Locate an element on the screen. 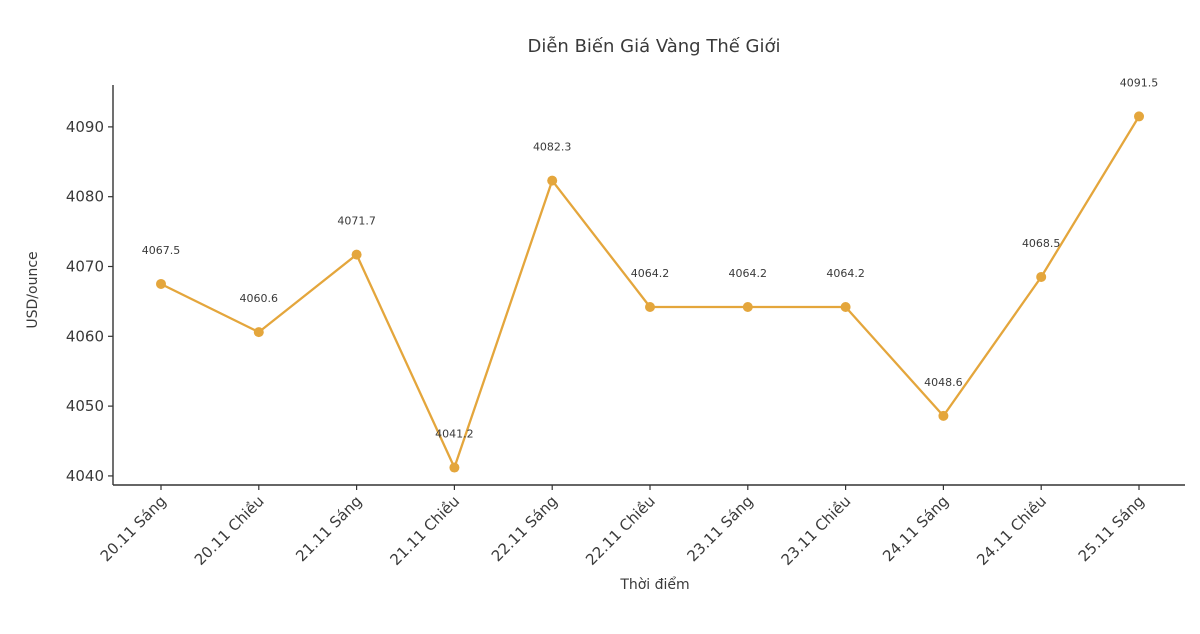 The width and height of the screenshot is (1200, 634). point-label: 4068.5 is located at coordinates (1041, 243).